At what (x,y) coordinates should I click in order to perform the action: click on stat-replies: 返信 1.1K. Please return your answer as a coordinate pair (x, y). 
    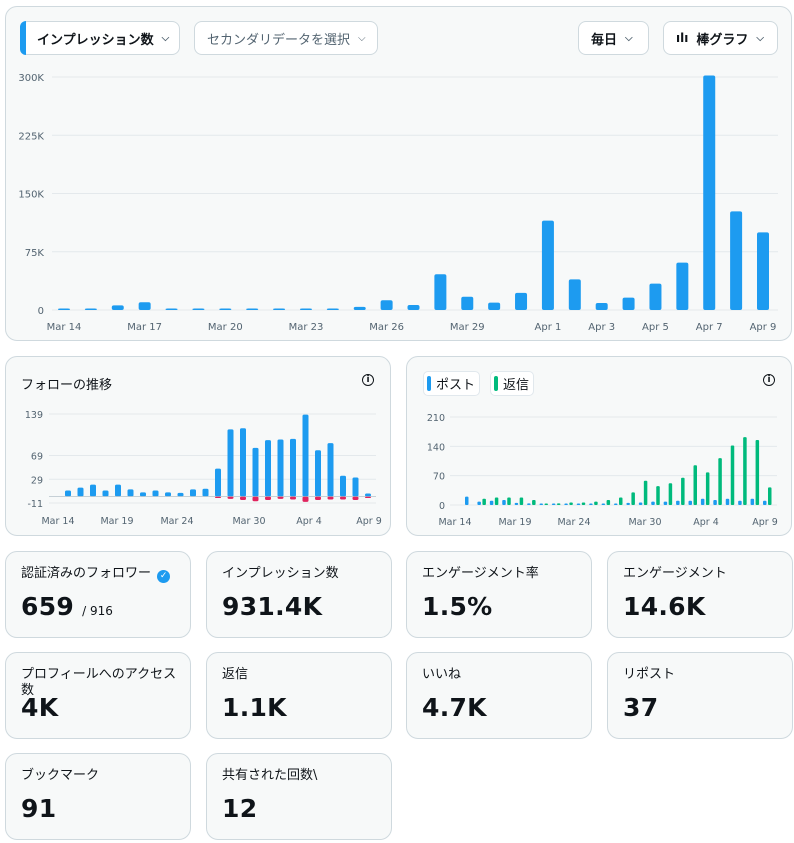
    Looking at the image, I should click on (299, 695).